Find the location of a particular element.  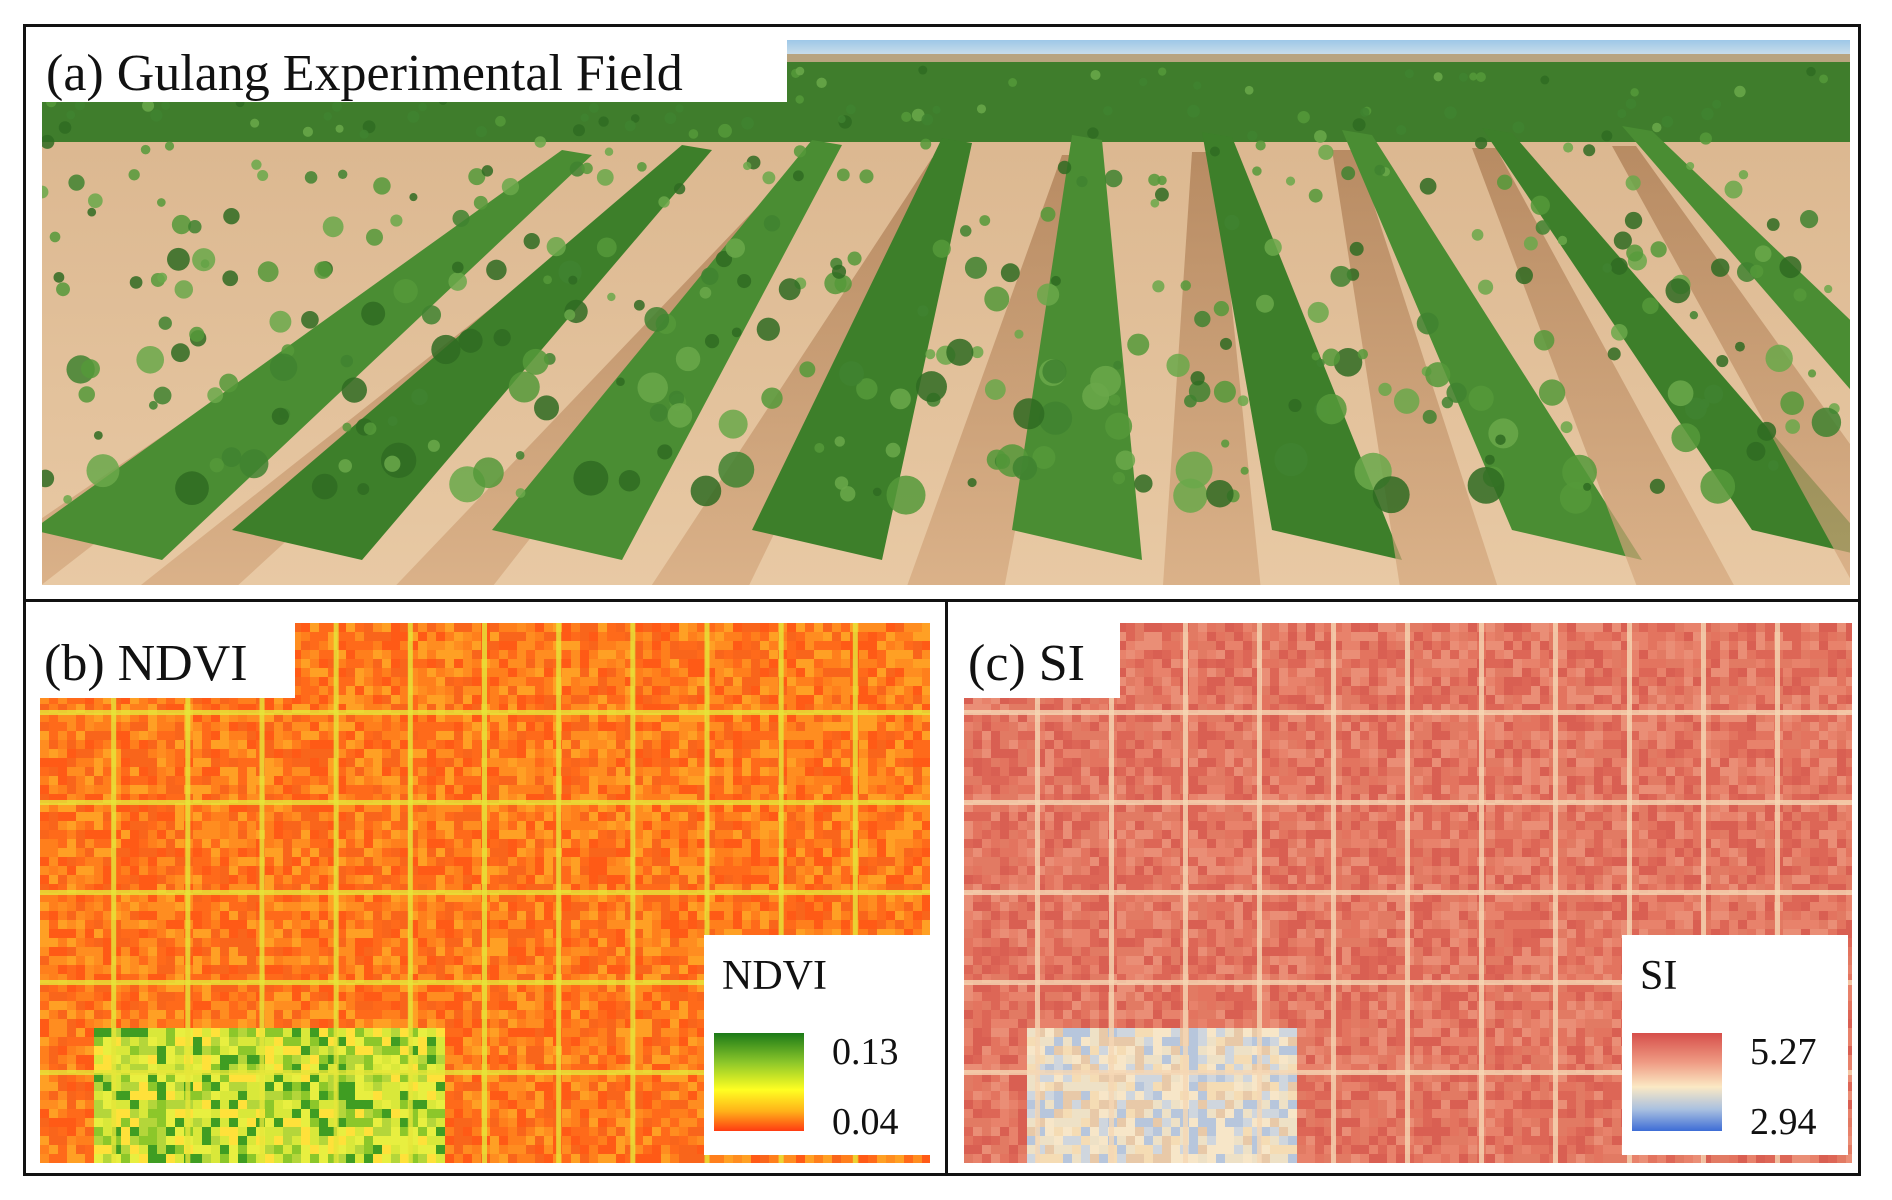

si-legend-title: SI is located at coordinates (1659, 976).